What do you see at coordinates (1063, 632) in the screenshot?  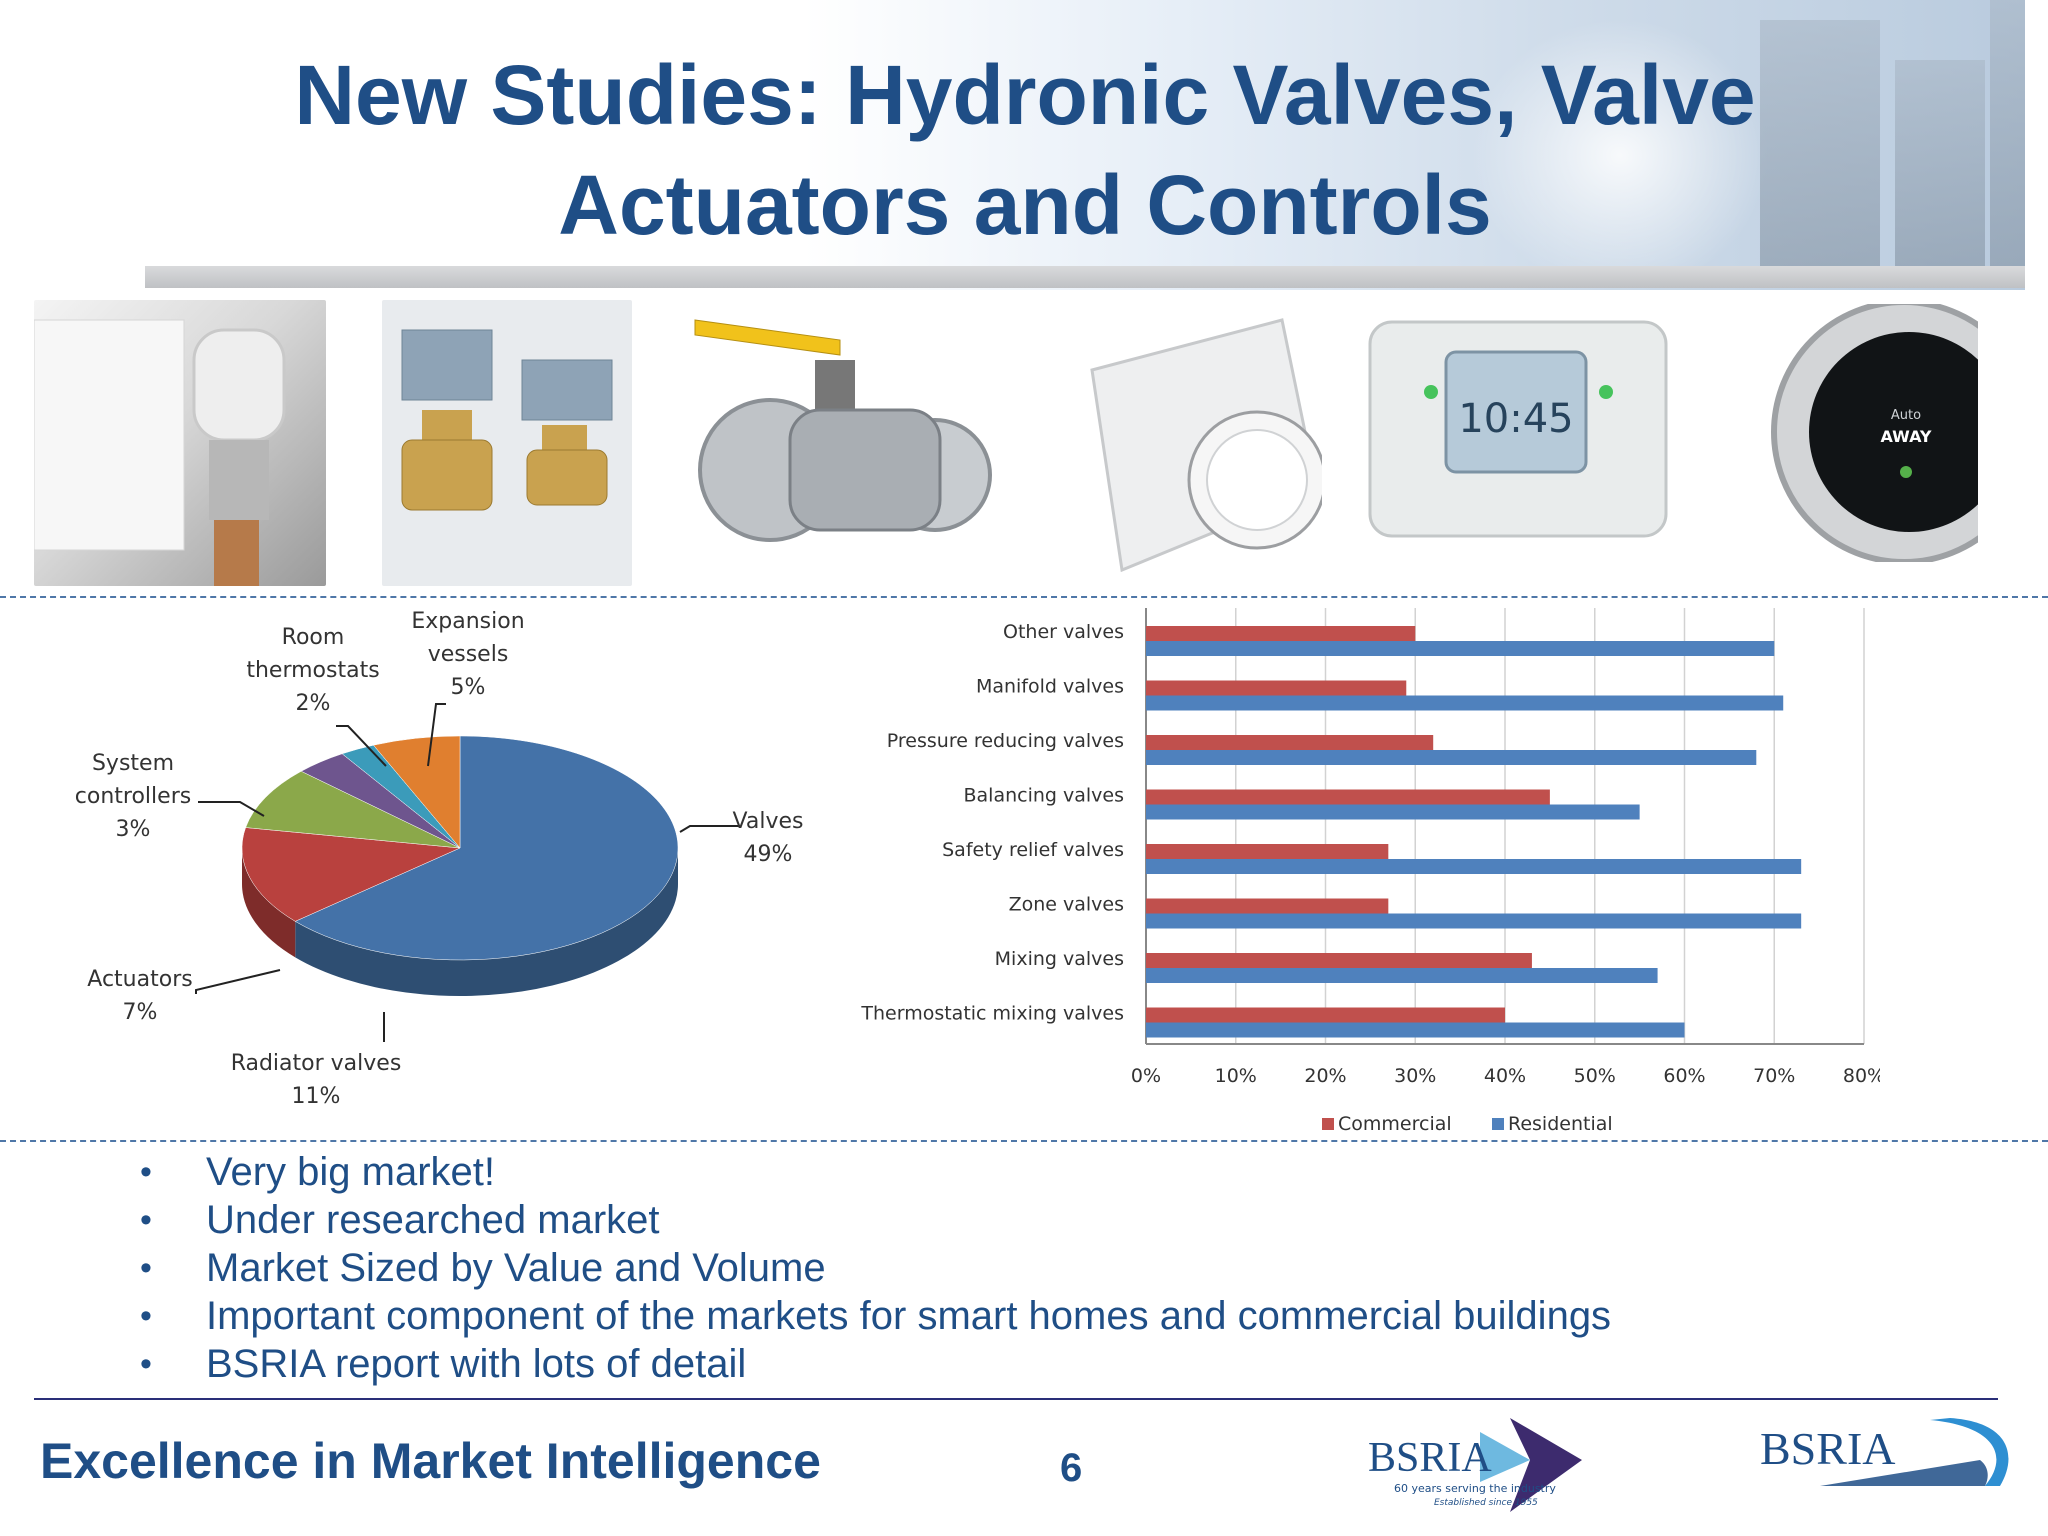 I see `category-label: Other valves` at bounding box center [1063, 632].